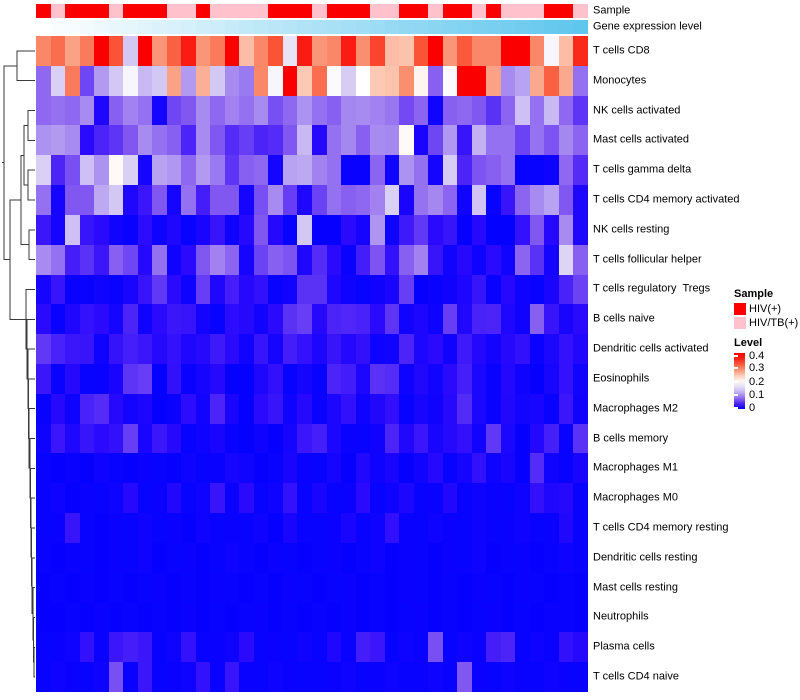 The image size is (800, 700). Describe the element at coordinates (635, 587) in the screenshot. I see `row-label: Mast cells resting` at that location.